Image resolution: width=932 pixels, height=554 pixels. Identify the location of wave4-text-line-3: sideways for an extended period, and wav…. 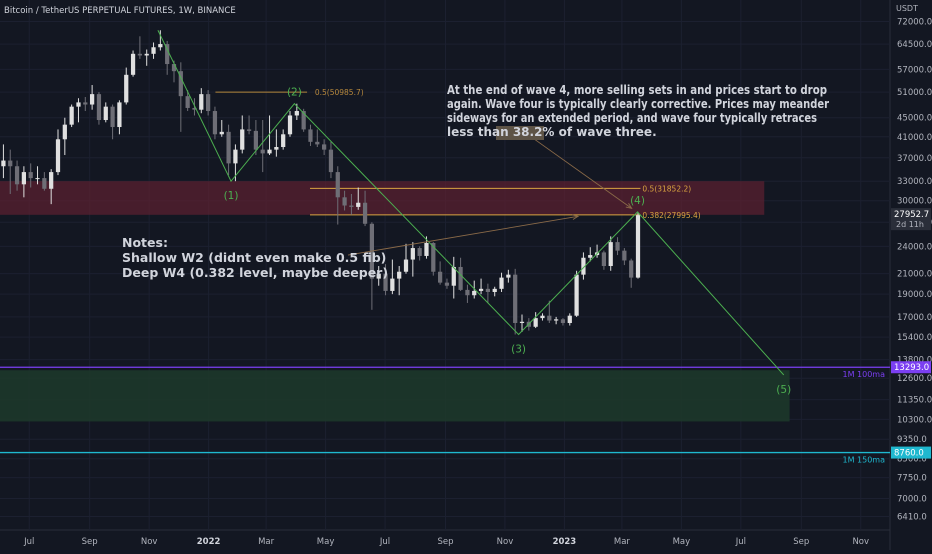
(632, 118).